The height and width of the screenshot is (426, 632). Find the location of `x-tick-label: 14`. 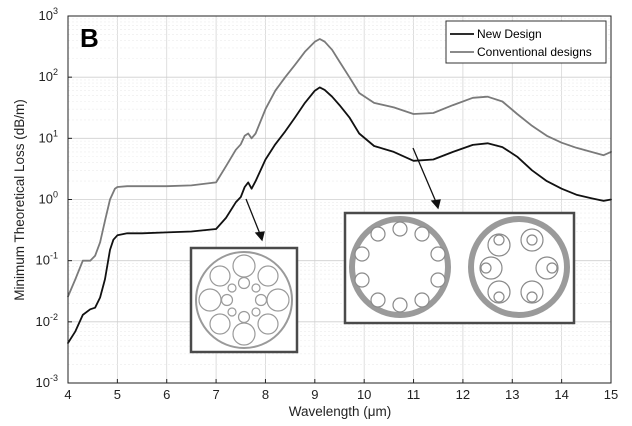

x-tick-label: 14 is located at coordinates (561, 394).